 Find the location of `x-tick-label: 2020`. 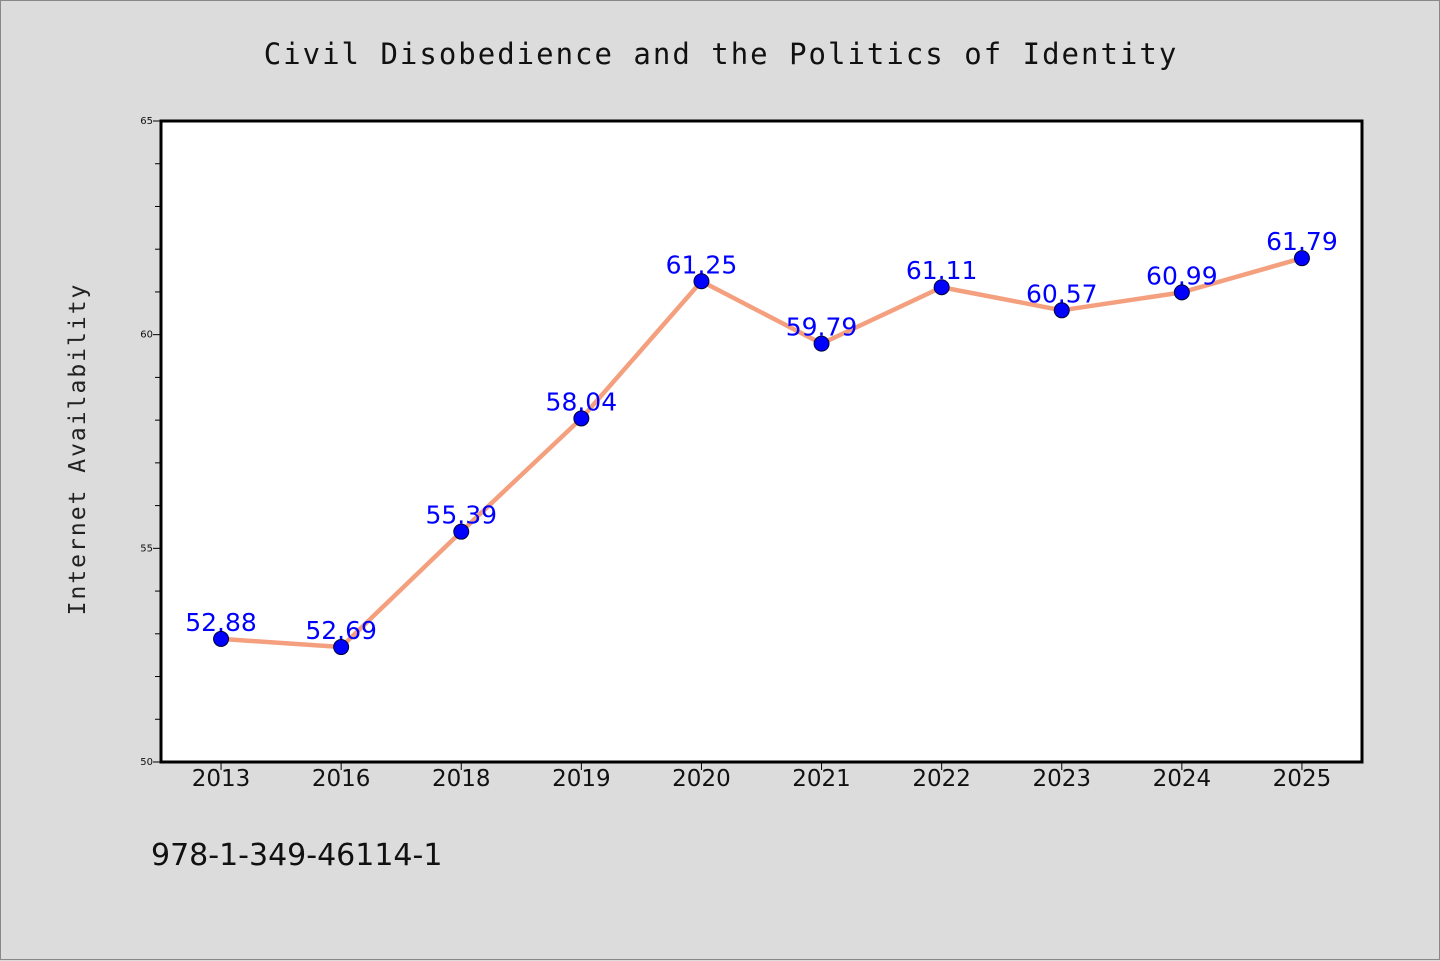

x-tick-label: 2020 is located at coordinates (701, 779).